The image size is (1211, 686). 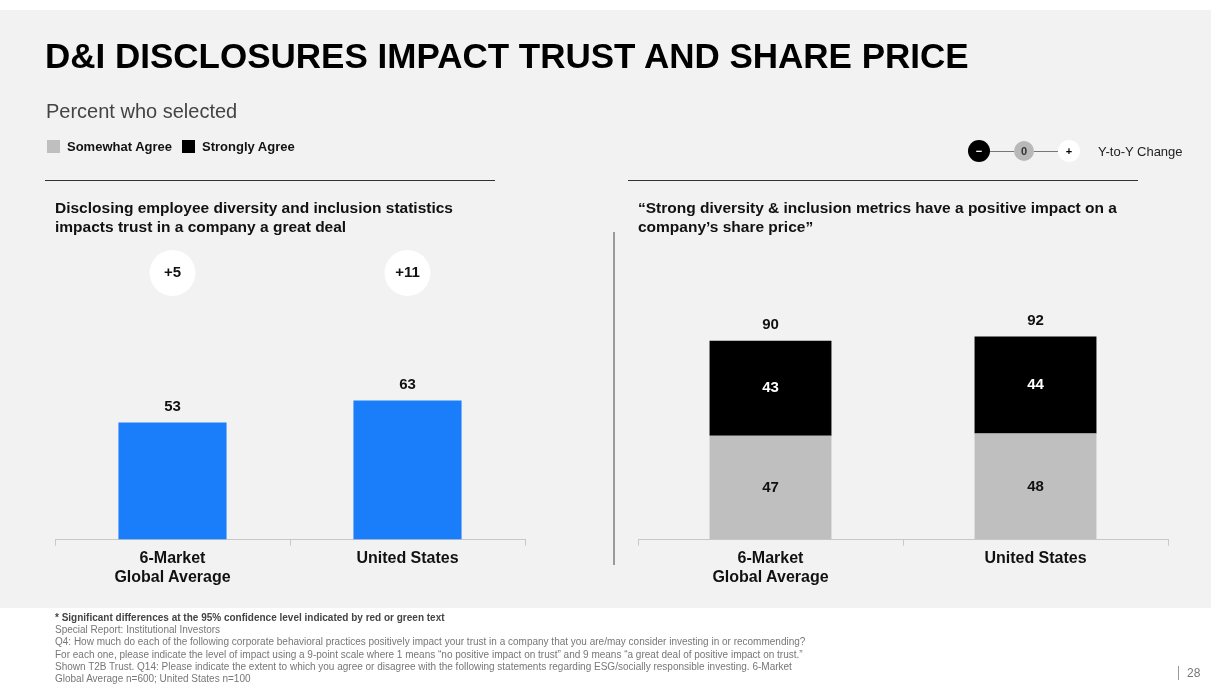 What do you see at coordinates (507, 56) in the screenshot?
I see `text: D&I DISCLOSURES IMPACT TRUST AND SHARE PRICE` at bounding box center [507, 56].